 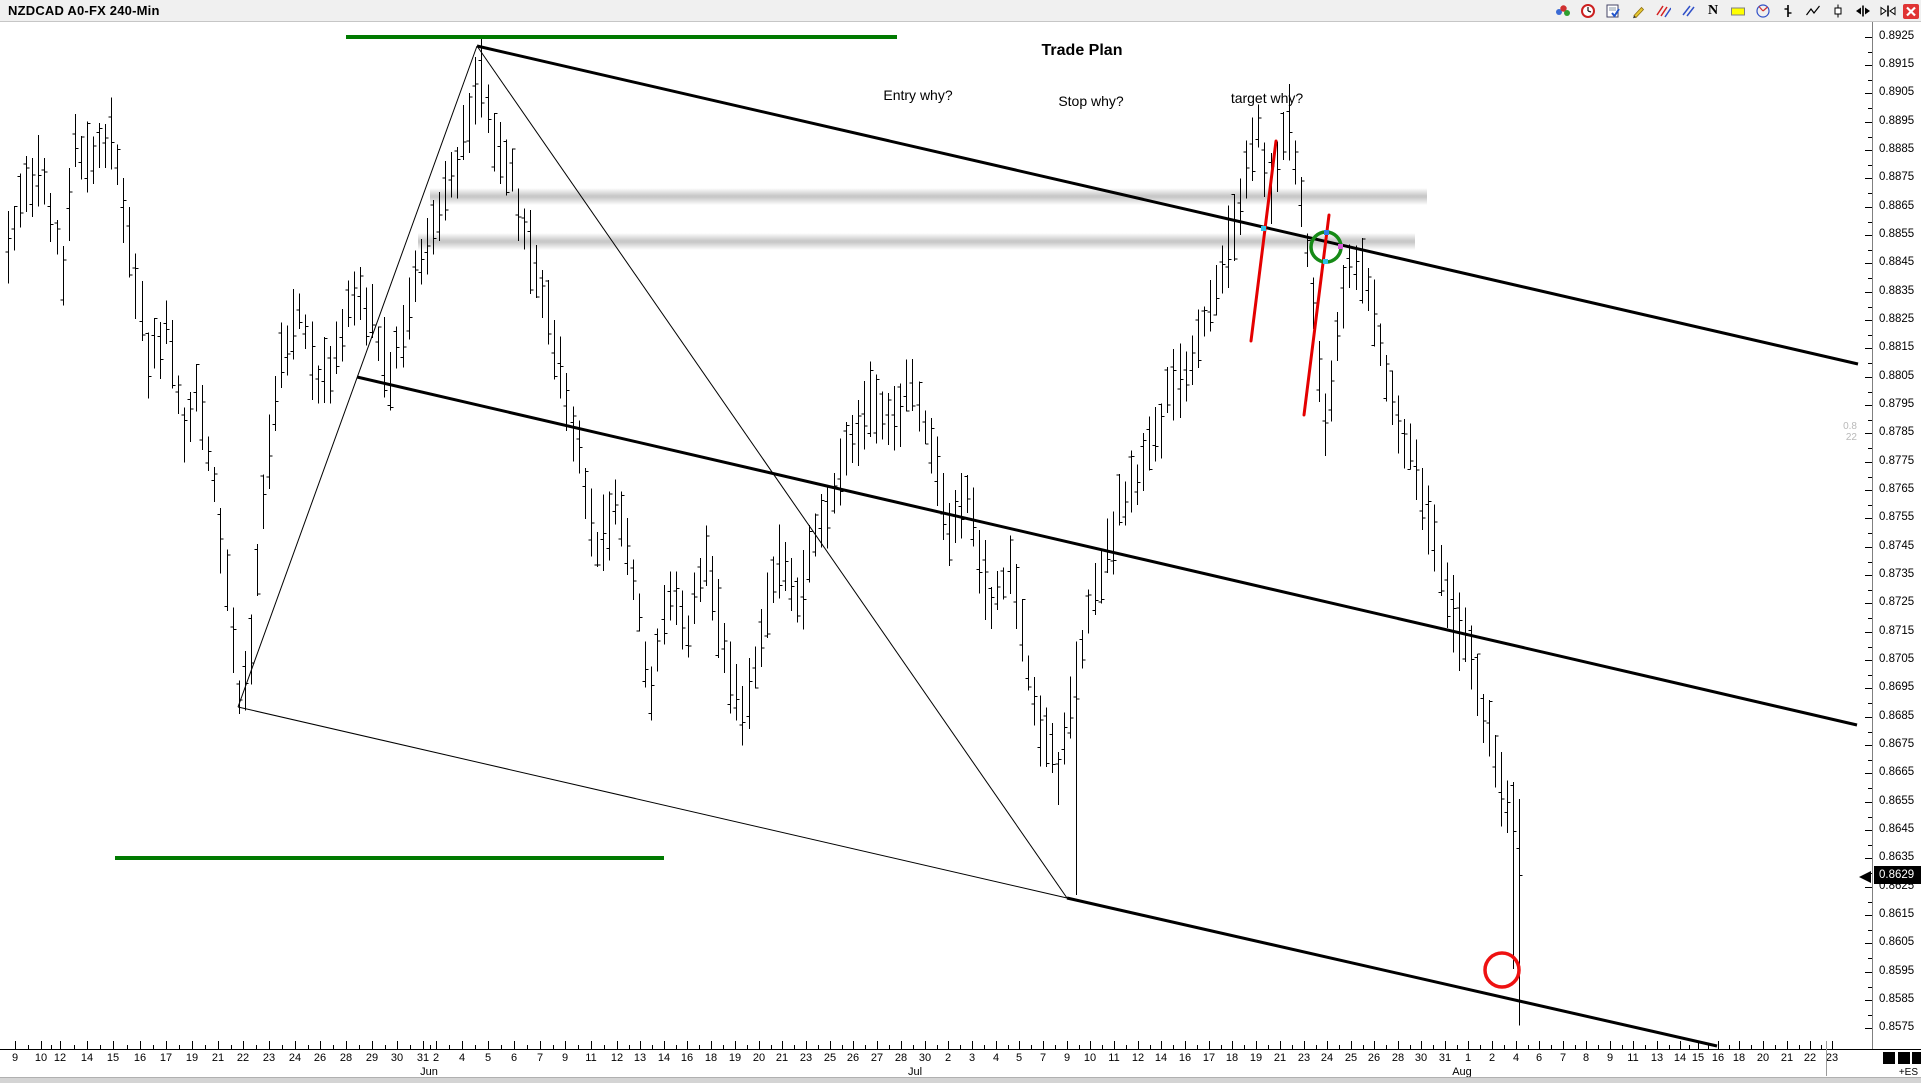 What do you see at coordinates (1897, 206) in the screenshot?
I see `price-axis-label: 0.8865` at bounding box center [1897, 206].